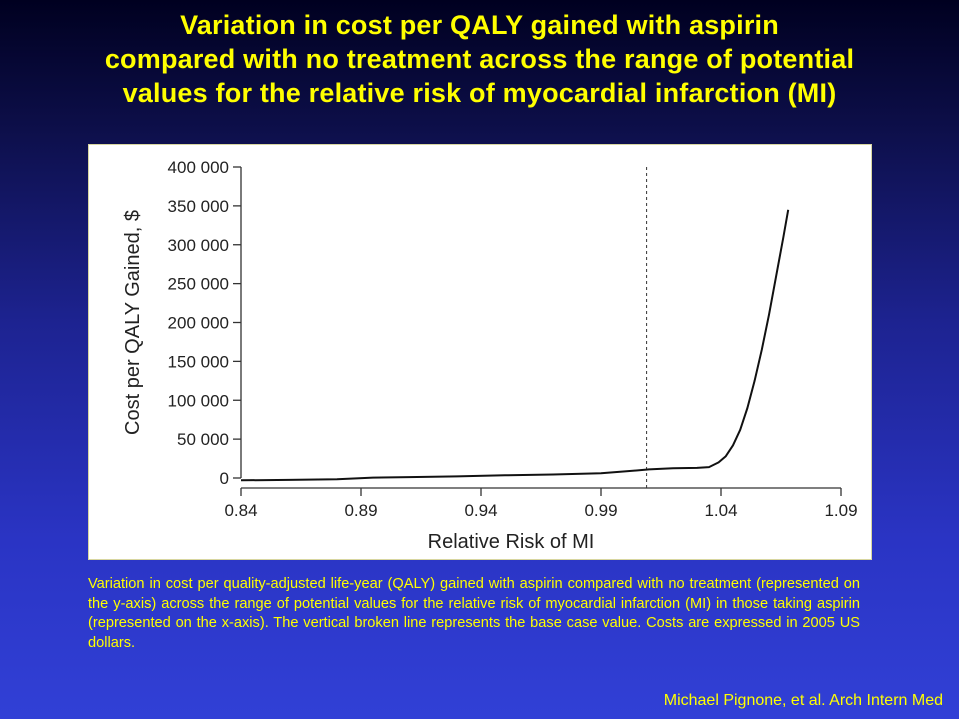 The width and height of the screenshot is (959, 719). What do you see at coordinates (480, 510) in the screenshot?
I see `x-tick-label: 0.94` at bounding box center [480, 510].